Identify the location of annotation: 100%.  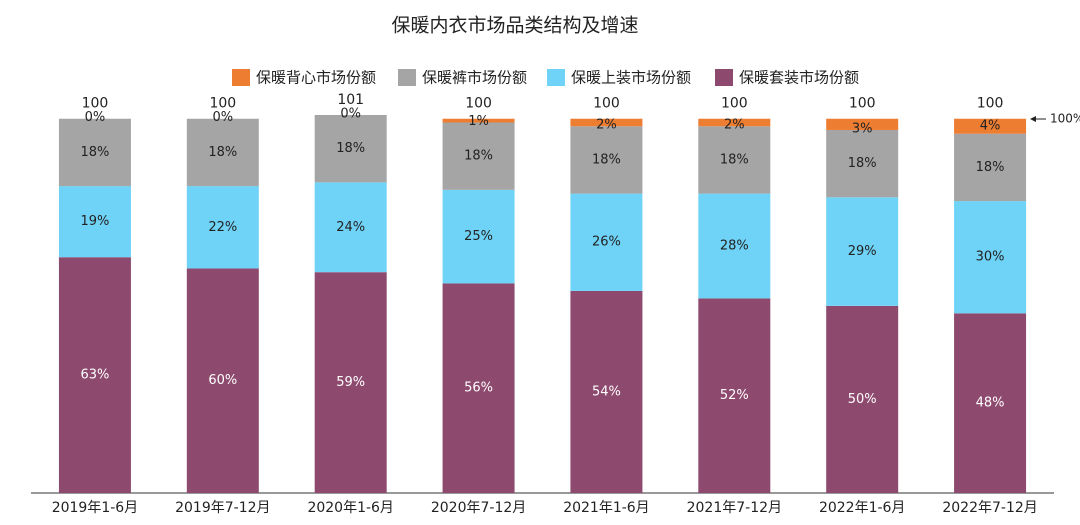
(1065, 119).